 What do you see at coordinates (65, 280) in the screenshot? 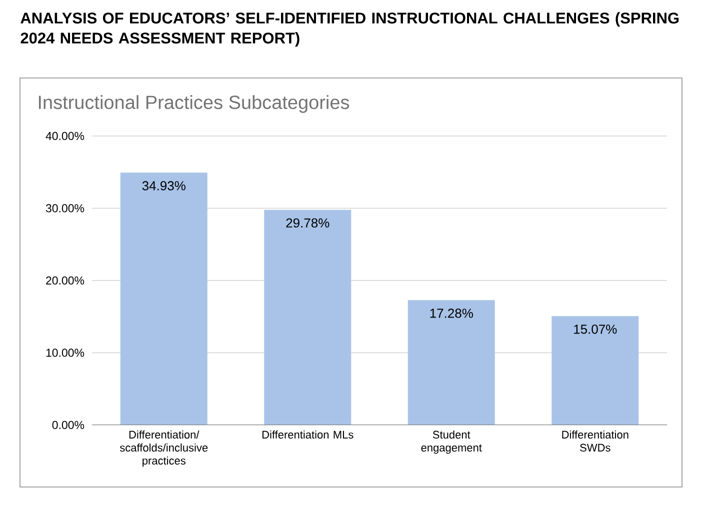
I see `y-tick-label: 20.00%` at bounding box center [65, 280].